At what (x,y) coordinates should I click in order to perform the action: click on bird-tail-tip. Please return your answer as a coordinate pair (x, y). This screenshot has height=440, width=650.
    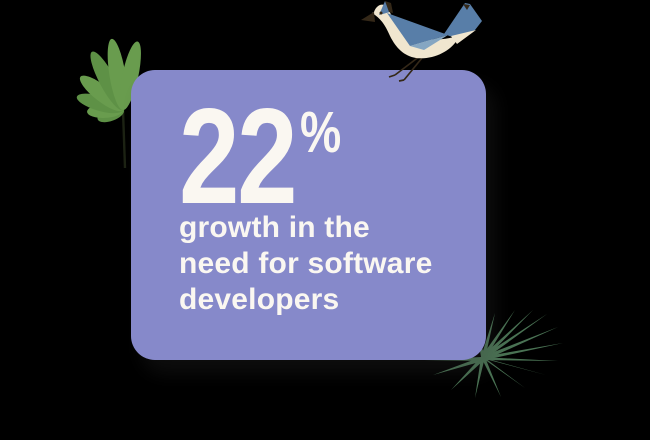
    Looking at the image, I should click on (466, 7).